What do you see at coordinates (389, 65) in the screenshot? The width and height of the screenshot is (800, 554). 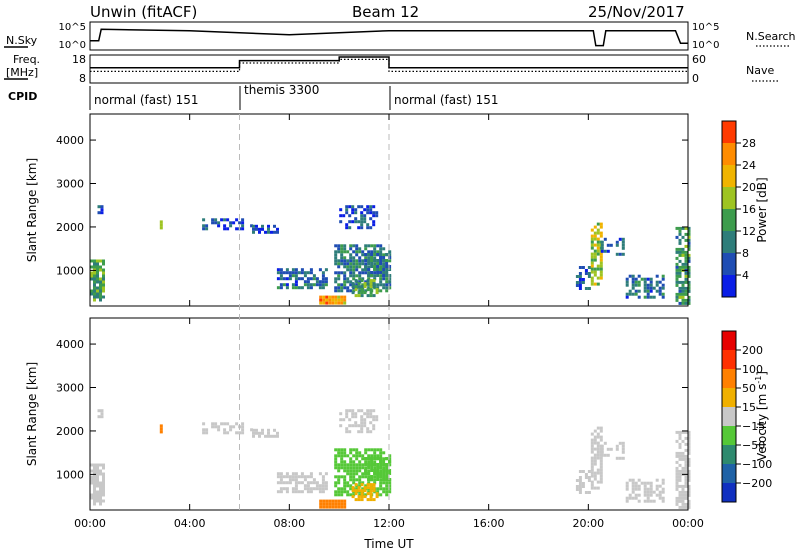 I see `nave-trace` at bounding box center [389, 65].